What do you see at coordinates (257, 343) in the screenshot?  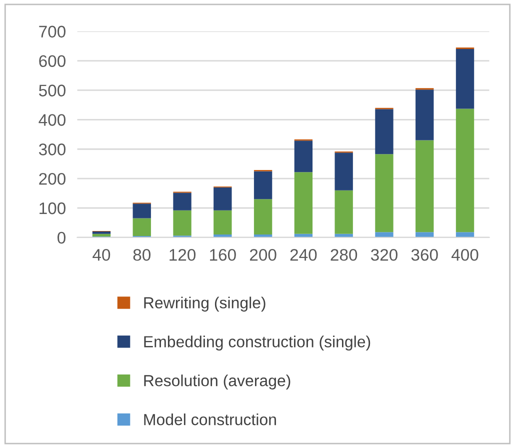 I see `legend-label: Embedding construction (single)` at bounding box center [257, 343].